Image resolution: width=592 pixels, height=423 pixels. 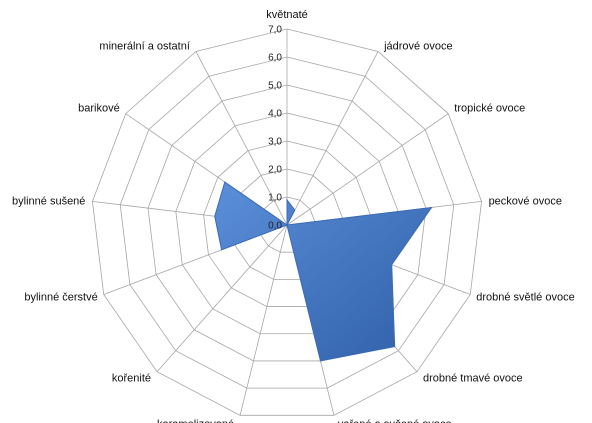 What do you see at coordinates (275, 142) in the screenshot?
I see `tick-label: 3,0` at bounding box center [275, 142].